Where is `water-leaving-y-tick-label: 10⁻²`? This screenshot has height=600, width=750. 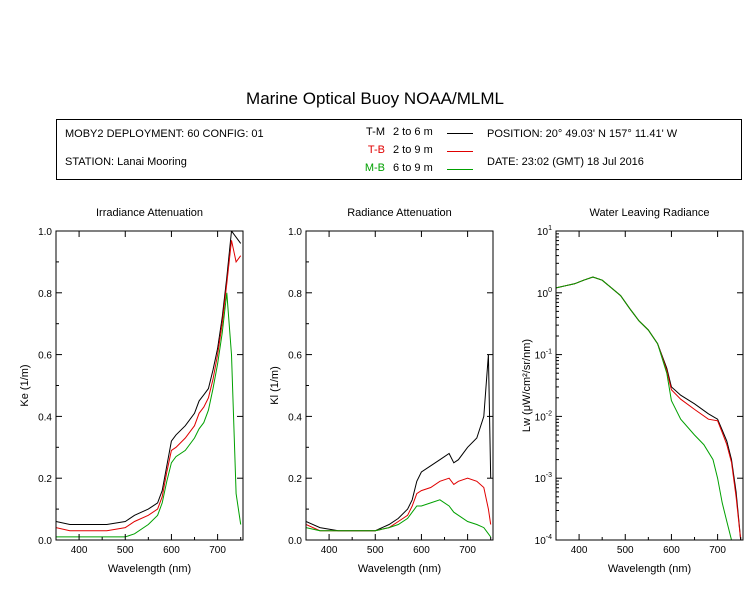 water-leaving-y-tick-label: 10⁻² is located at coordinates (543, 416).